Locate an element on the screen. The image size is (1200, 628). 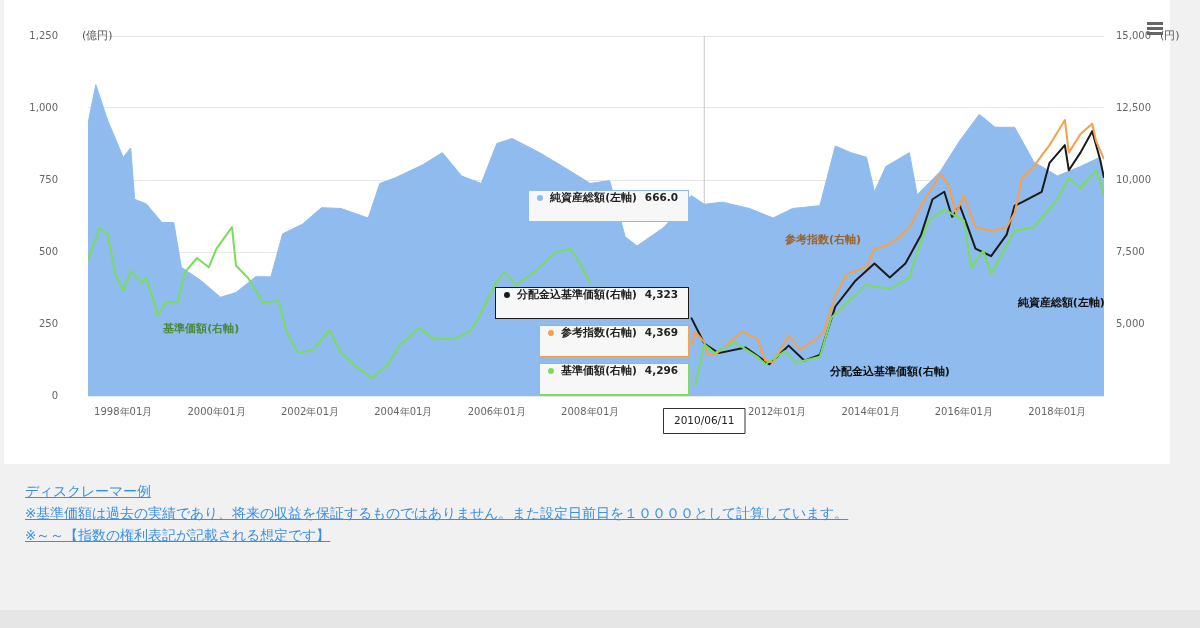
x-tick-label: 2004年01月 is located at coordinates (403, 411).